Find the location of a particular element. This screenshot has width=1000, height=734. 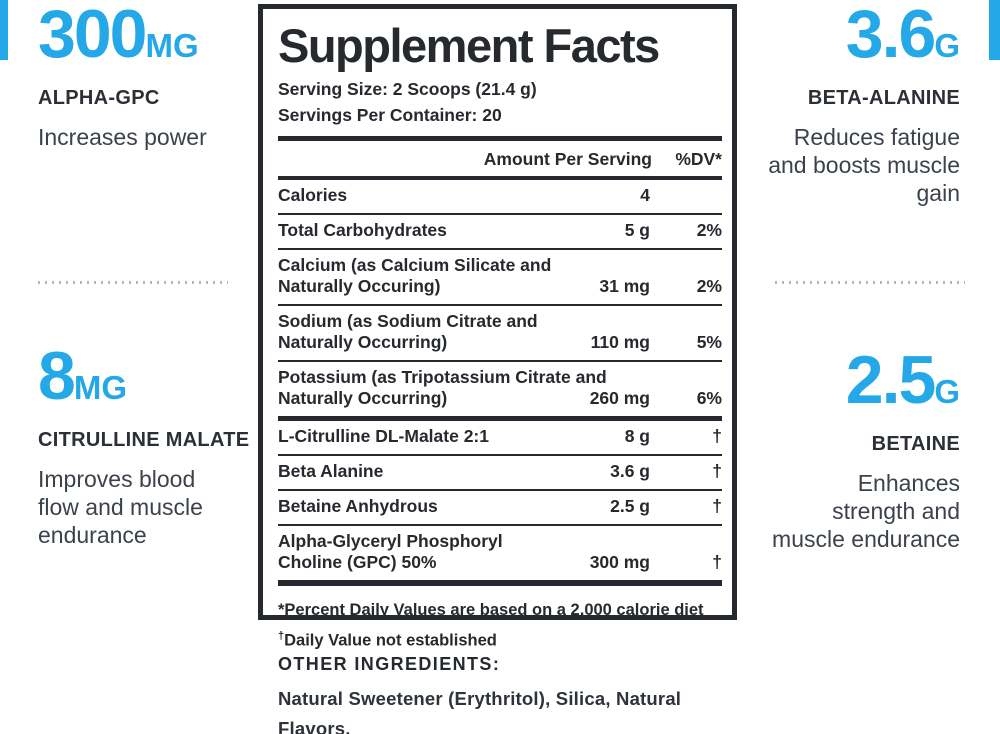

ingredient-name: ALPHA-GPC is located at coordinates (99, 98).